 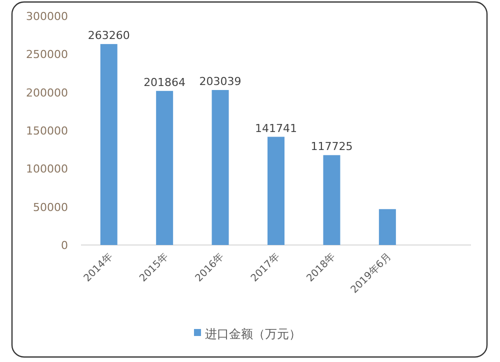 I want to click on y-tick-label: 200000, so click(x=47, y=93).